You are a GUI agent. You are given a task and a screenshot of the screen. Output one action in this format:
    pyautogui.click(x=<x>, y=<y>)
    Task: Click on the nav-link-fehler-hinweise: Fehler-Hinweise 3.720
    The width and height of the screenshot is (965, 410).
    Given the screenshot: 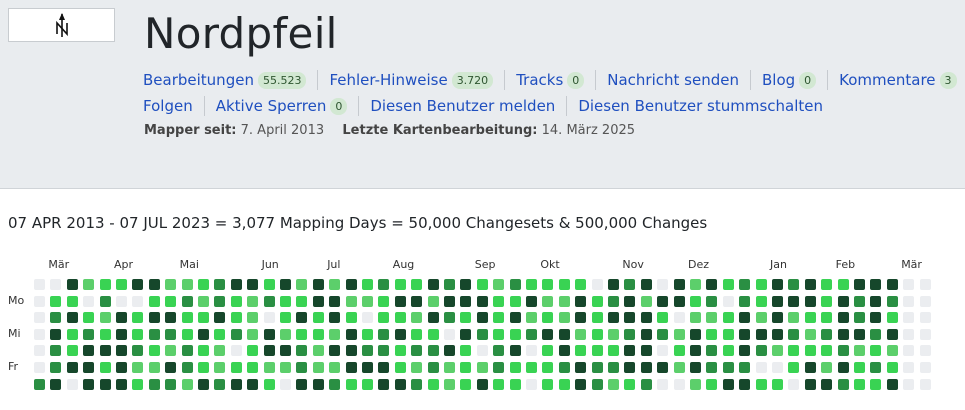 What is the action you would take?
    pyautogui.click(x=411, y=80)
    